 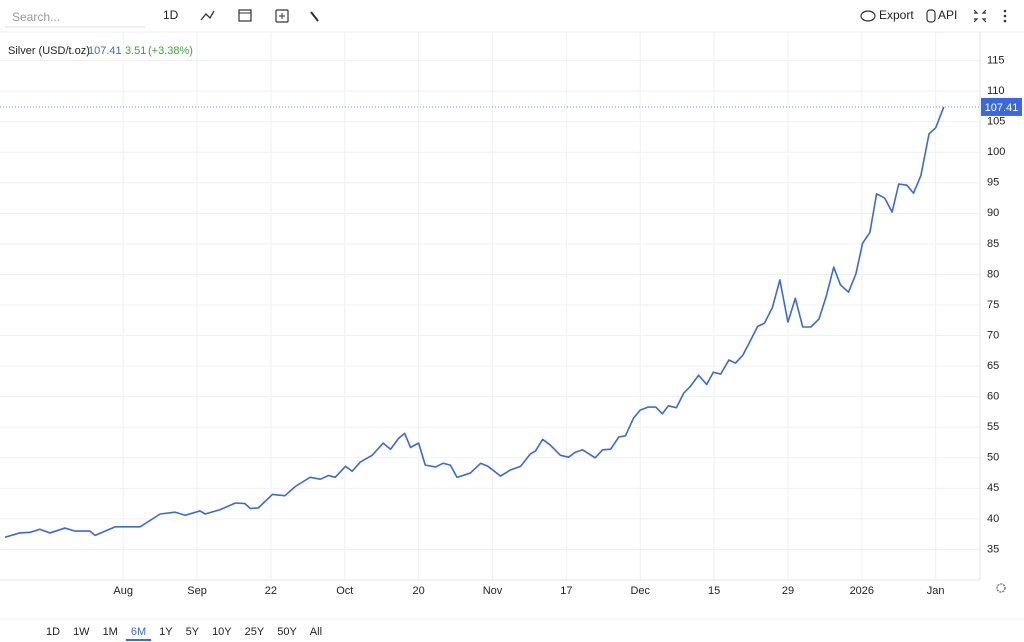 What do you see at coordinates (993, 519) in the screenshot?
I see `y-tick-label: 40` at bounding box center [993, 519].